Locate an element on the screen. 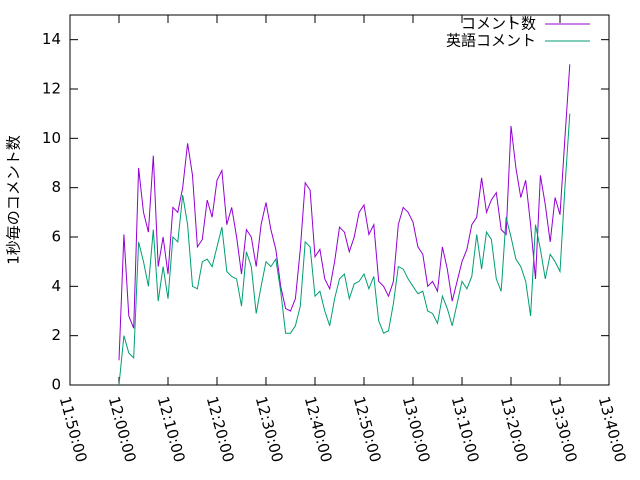 Image resolution: width=640 pixels, height=480 pixels. y-tick-label: 0 is located at coordinates (56, 385).